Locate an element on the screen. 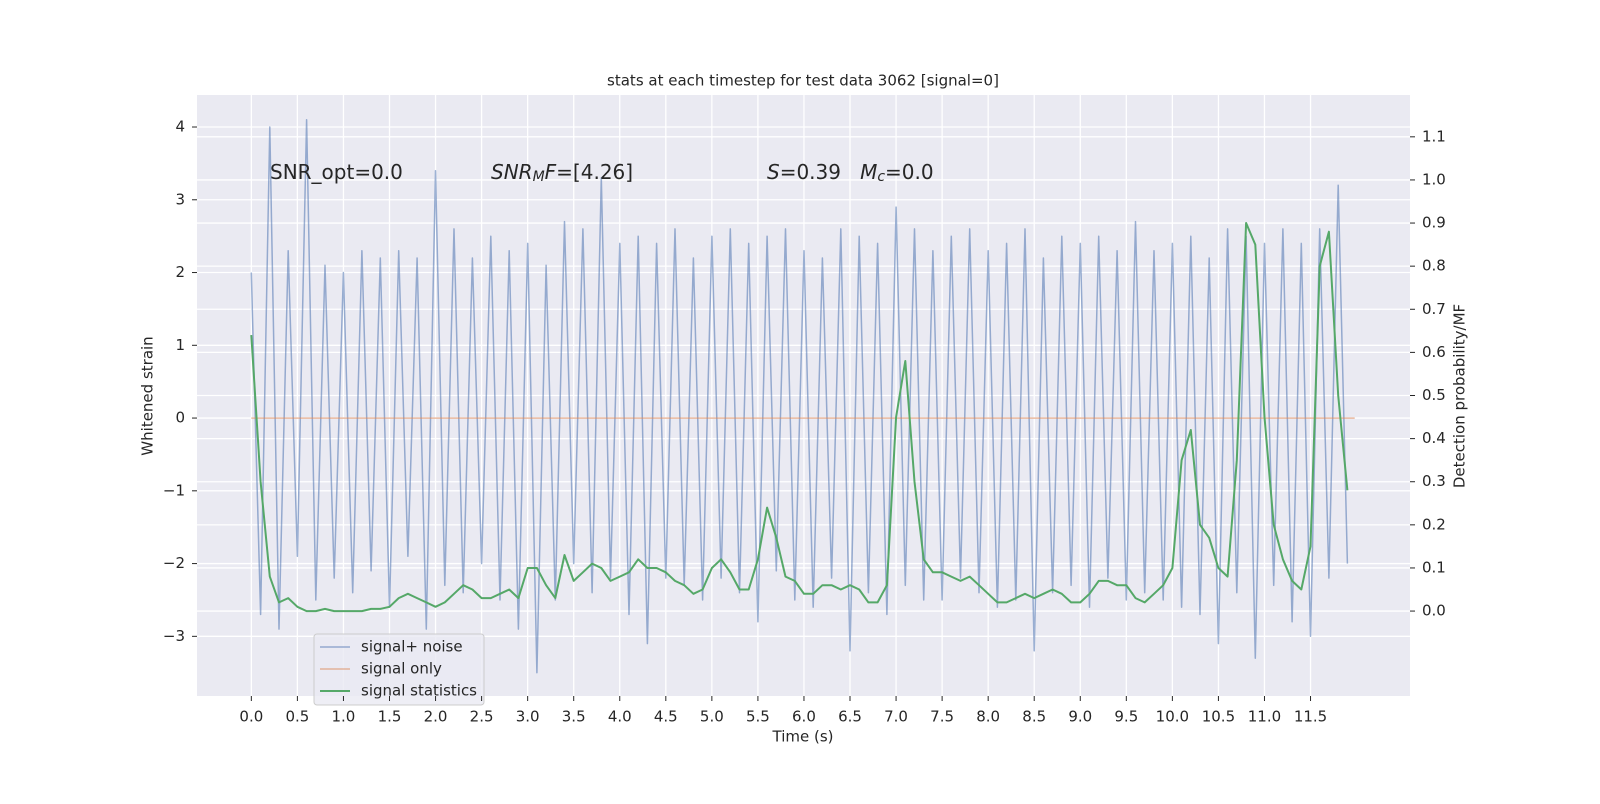  annotation-part: S is located at coordinates (773, 172).